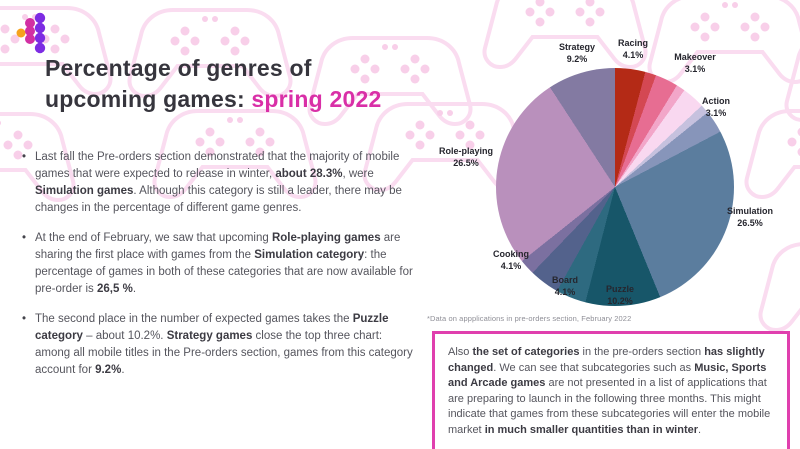 Image resolution: width=800 pixels, height=449 pixels. Describe the element at coordinates (326, 238) in the screenshot. I see `emphasis-text: Role-playing games` at that location.